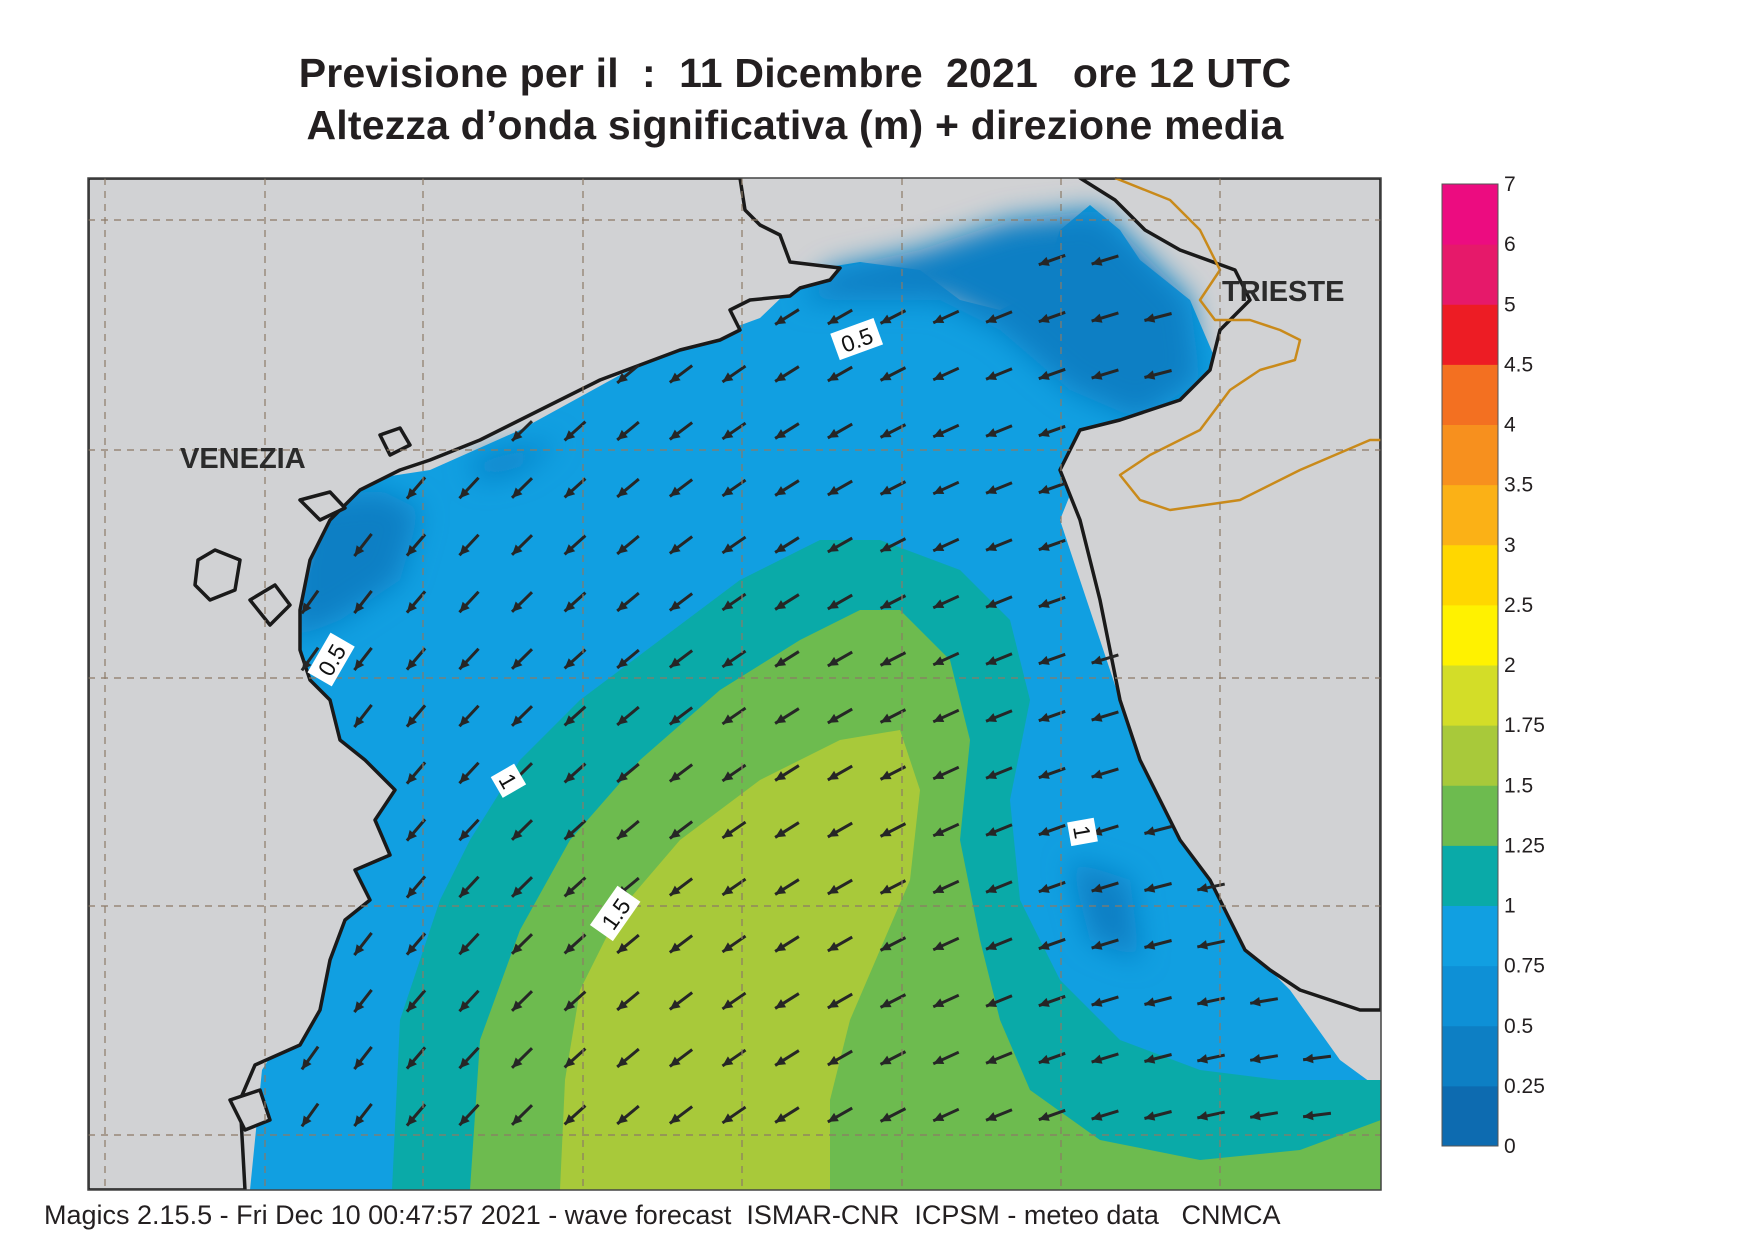 The height and width of the screenshot is (1242, 1755). What do you see at coordinates (1082, 831) in the screenshot?
I see `contour-label-text: 1` at bounding box center [1082, 831].